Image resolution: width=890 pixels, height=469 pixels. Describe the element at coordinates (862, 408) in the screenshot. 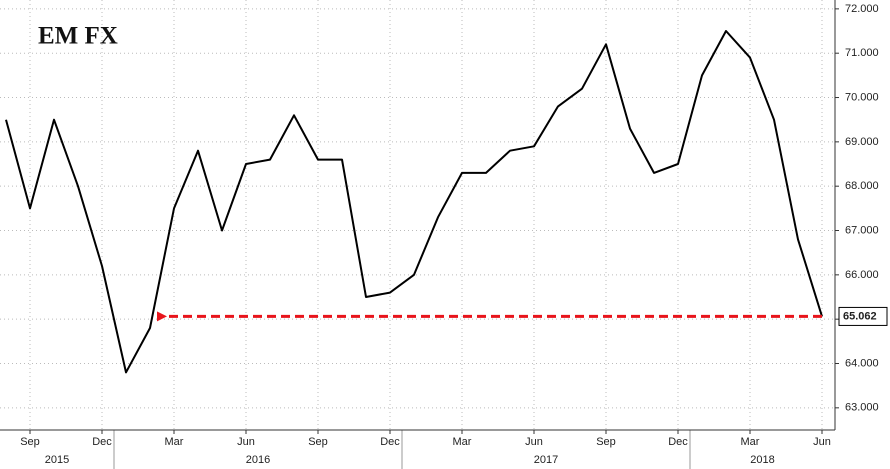

I see `y-tick-label: 63.000` at that location.